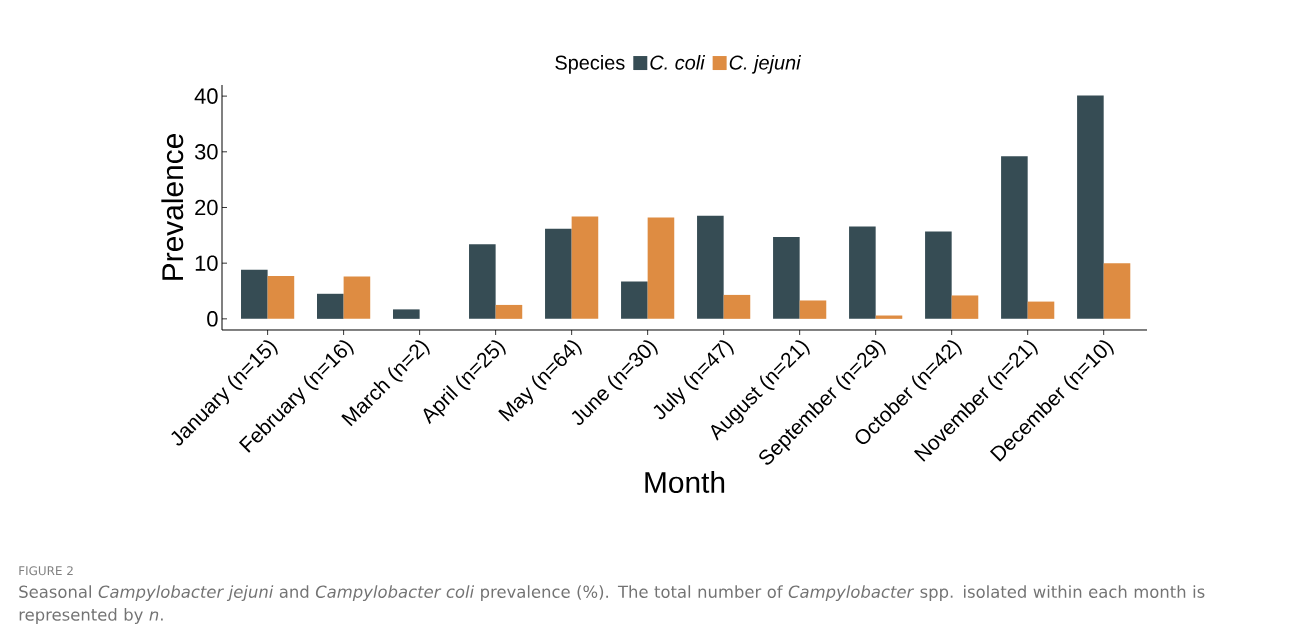 This screenshot has width=1293, height=636. I want to click on text: Seasonal Campylobacter jejuni and Campylobacter coli prevalence (%). The total number of Campylobacter spp. isolated within each month is represented by n., so click(612, 605).